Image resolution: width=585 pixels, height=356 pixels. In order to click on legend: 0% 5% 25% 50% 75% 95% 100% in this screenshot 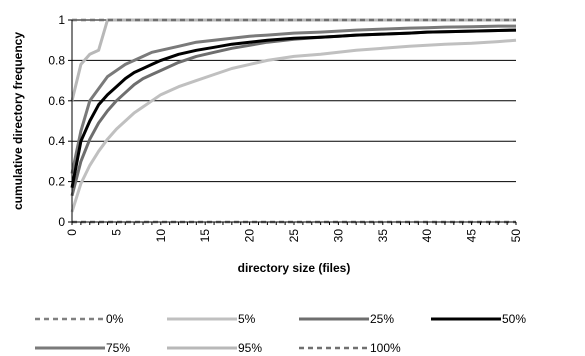, I will do `click(280, 333)`.